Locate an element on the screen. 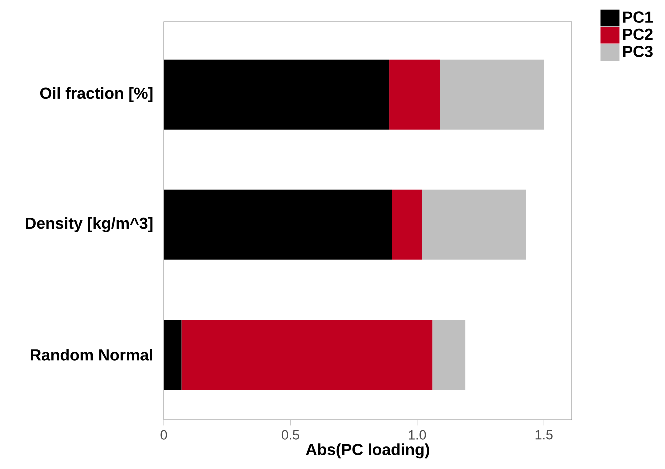 The width and height of the screenshot is (665, 469). x-axis-title: Abs(PC loading) is located at coordinates (368, 451).